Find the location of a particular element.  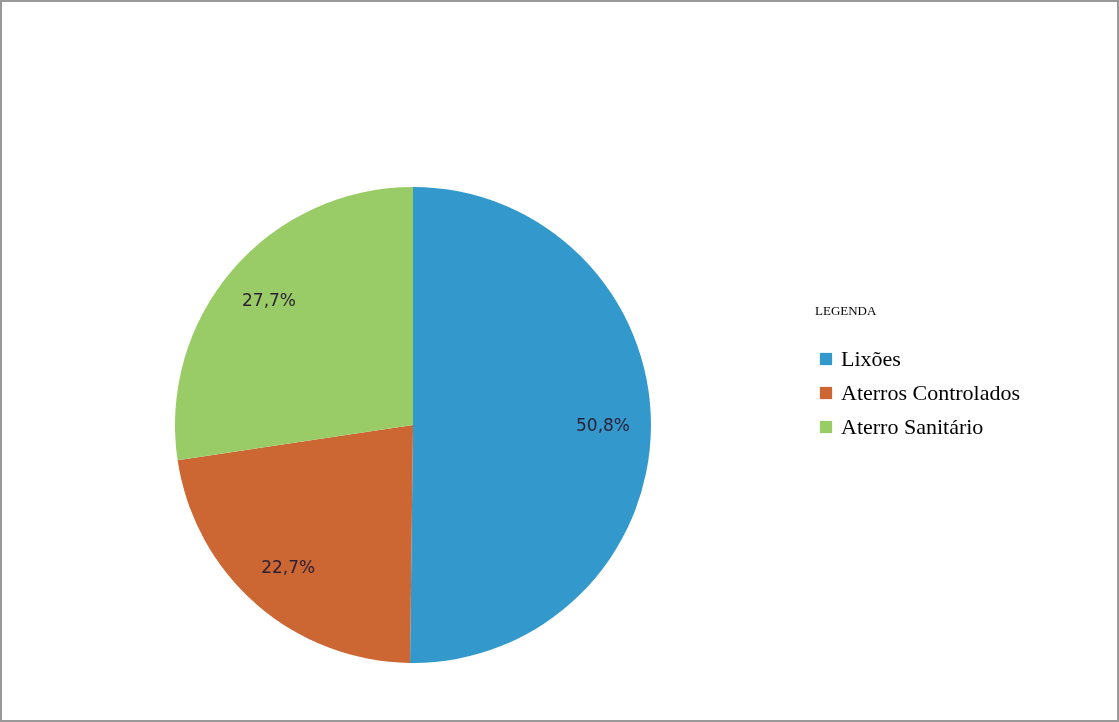

data-label: 50,8% is located at coordinates (602, 425).